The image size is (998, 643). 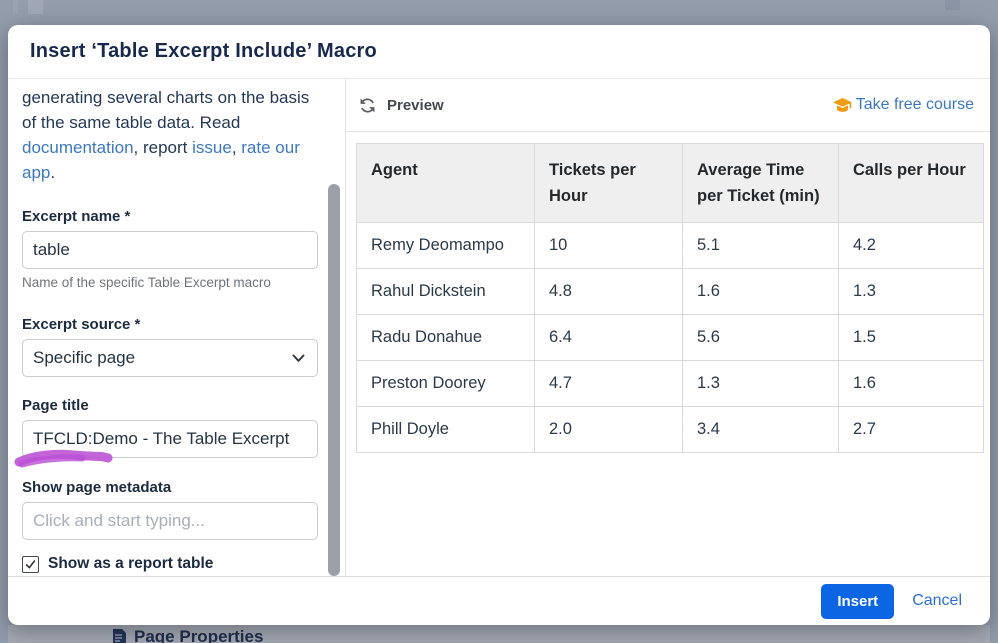 What do you see at coordinates (608, 429) in the screenshot?
I see `cell-tickets: 2.0` at bounding box center [608, 429].